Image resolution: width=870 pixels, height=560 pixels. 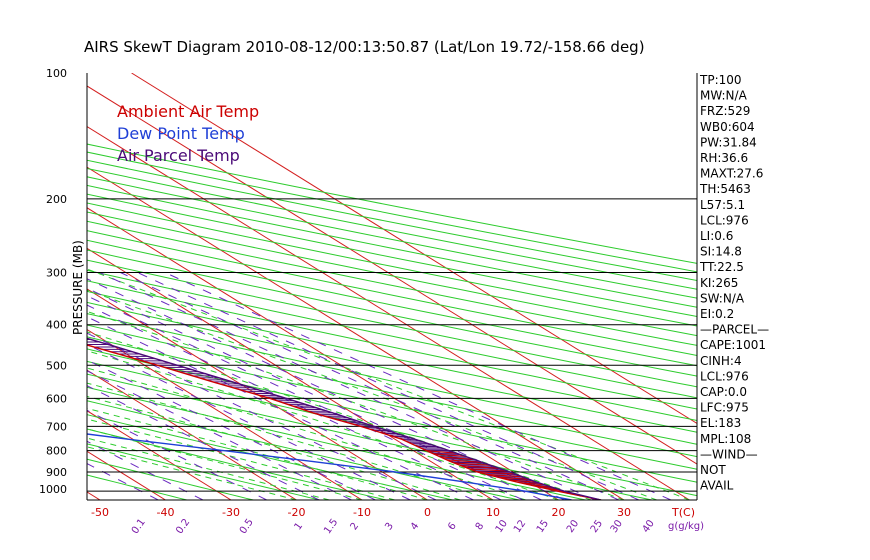 I want to click on pressure-tick-label: 500, so click(x=56, y=365).